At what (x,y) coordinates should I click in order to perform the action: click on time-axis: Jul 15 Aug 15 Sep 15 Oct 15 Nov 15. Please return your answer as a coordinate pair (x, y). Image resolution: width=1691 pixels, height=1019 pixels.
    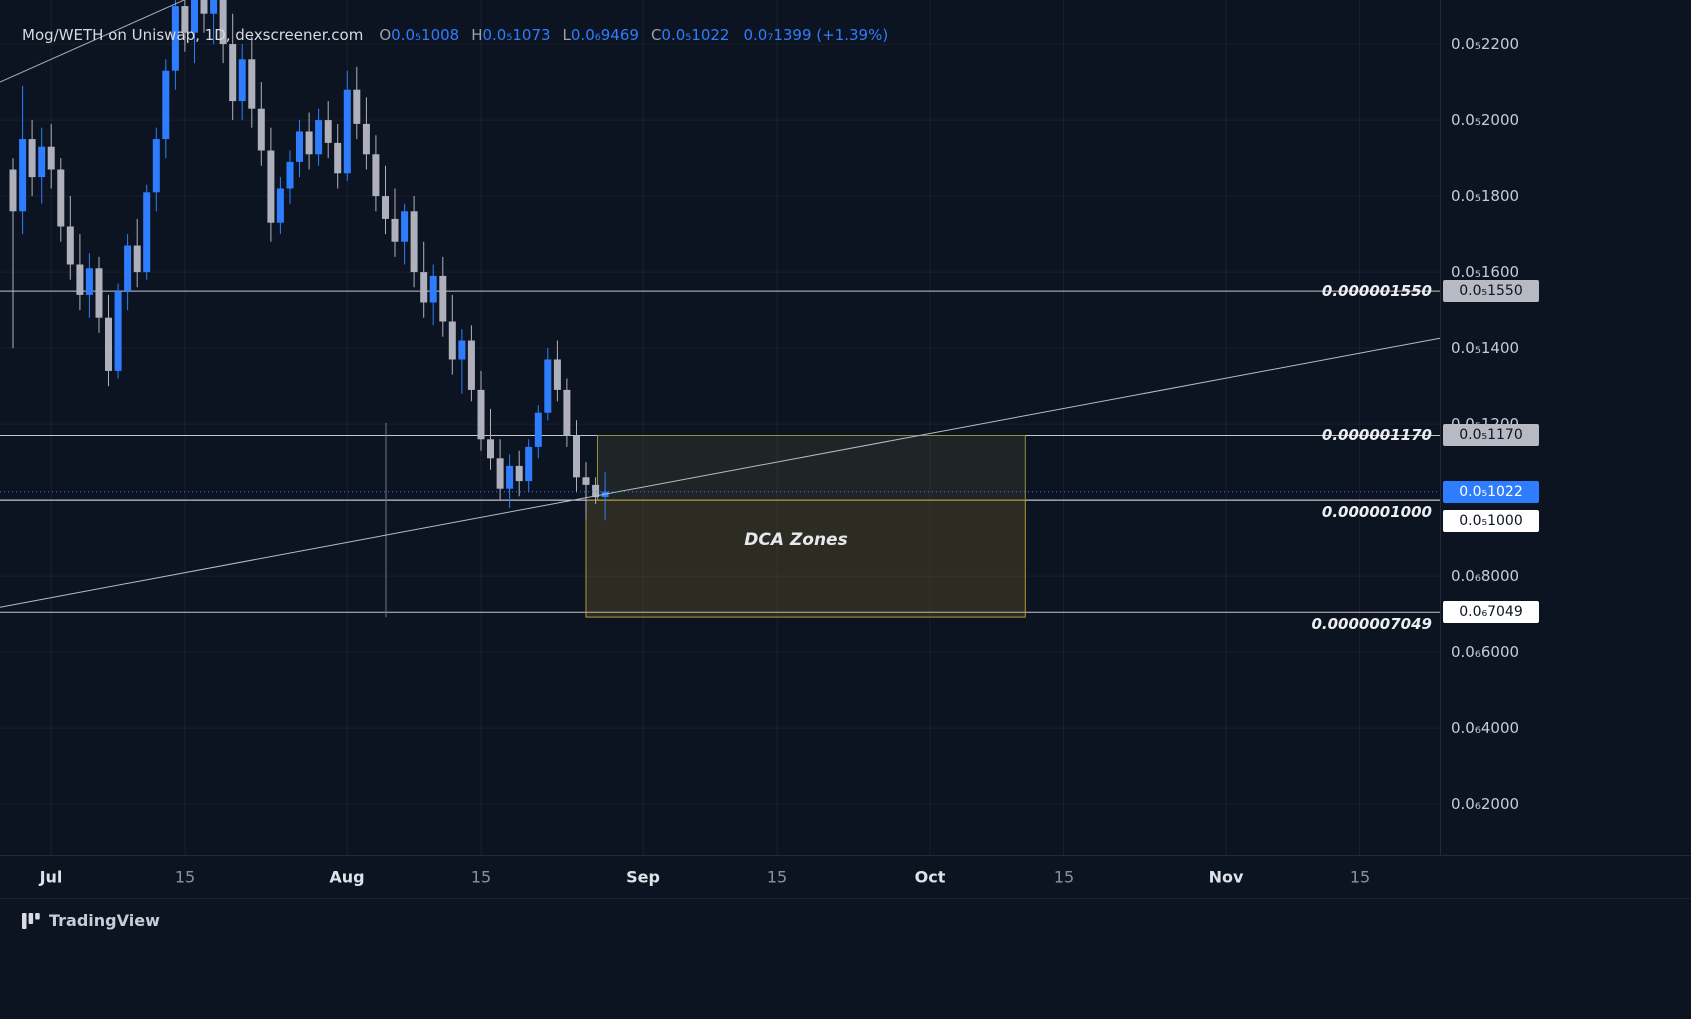
    Looking at the image, I should click on (845, 876).